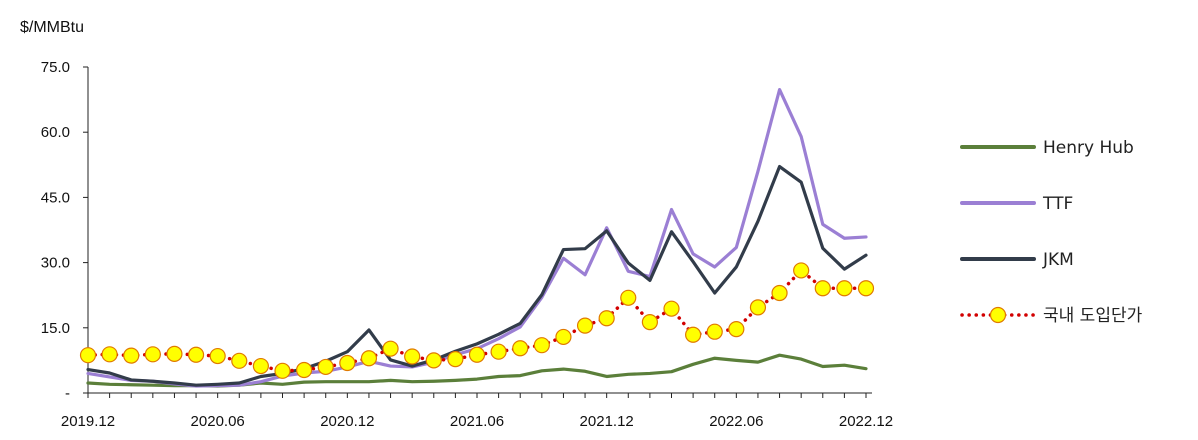 The image size is (1198, 440). I want to click on x-tick-label: 2022.06, so click(736, 421).